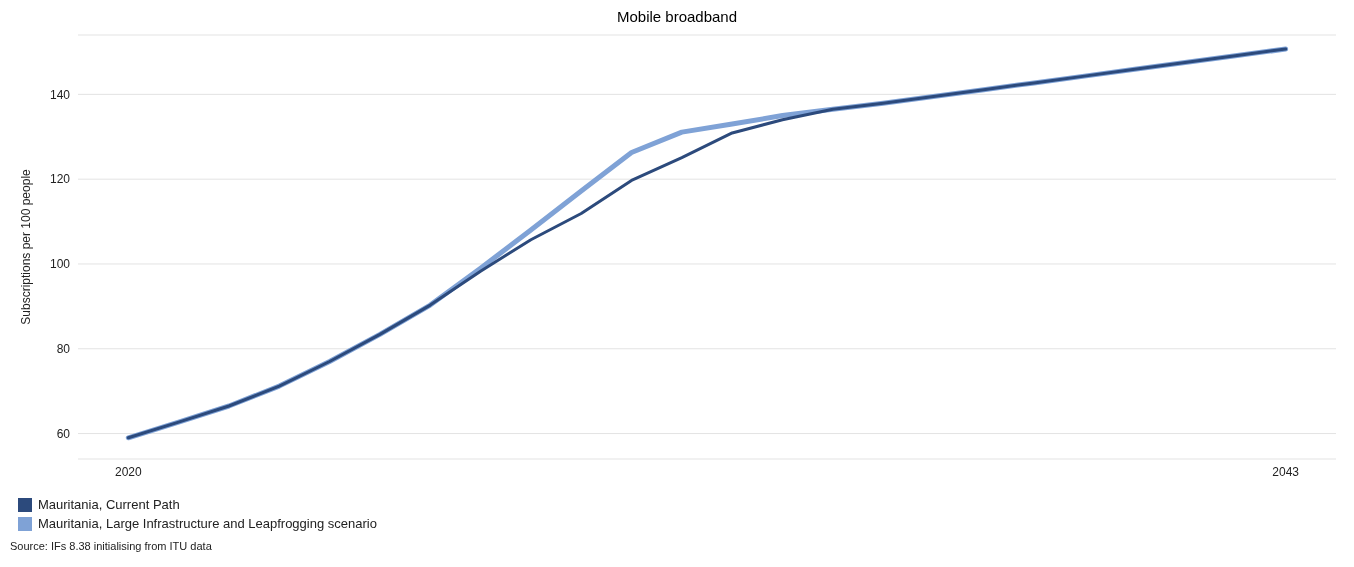 Image resolution: width=1354 pixels, height=567 pixels. I want to click on y-tick-label: 80, so click(63, 349).